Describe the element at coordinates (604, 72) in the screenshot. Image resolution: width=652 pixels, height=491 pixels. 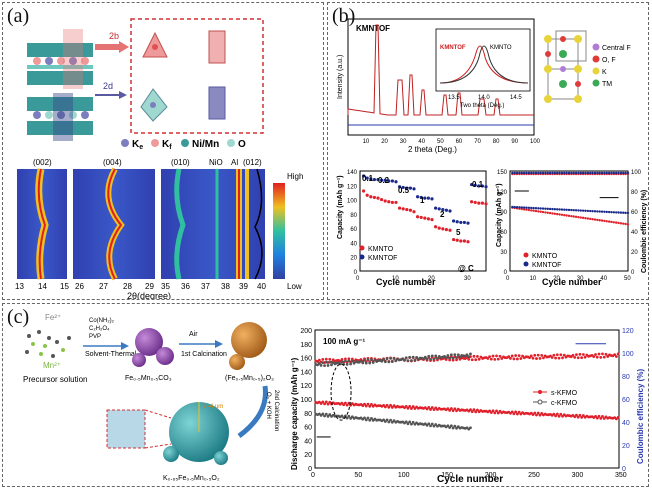
I see `svg-text: K` at that location.